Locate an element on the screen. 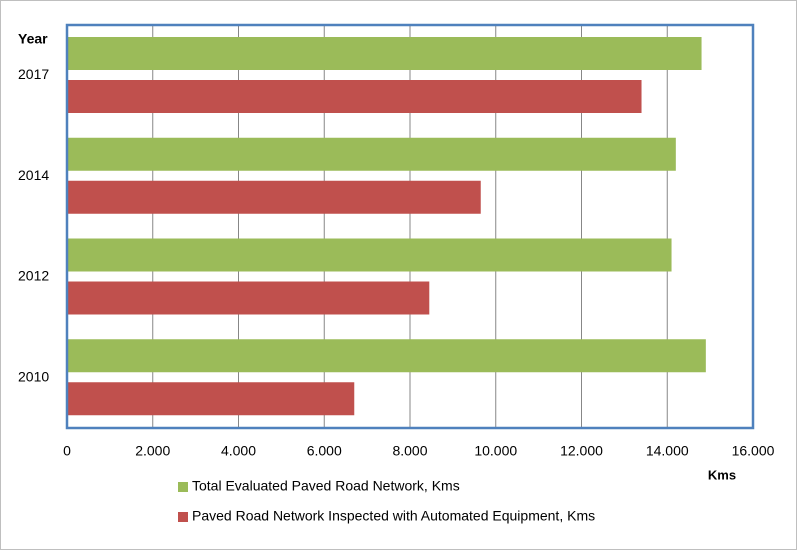 This screenshot has width=797, height=555. x-tick-label: 16.000 is located at coordinates (753, 451).